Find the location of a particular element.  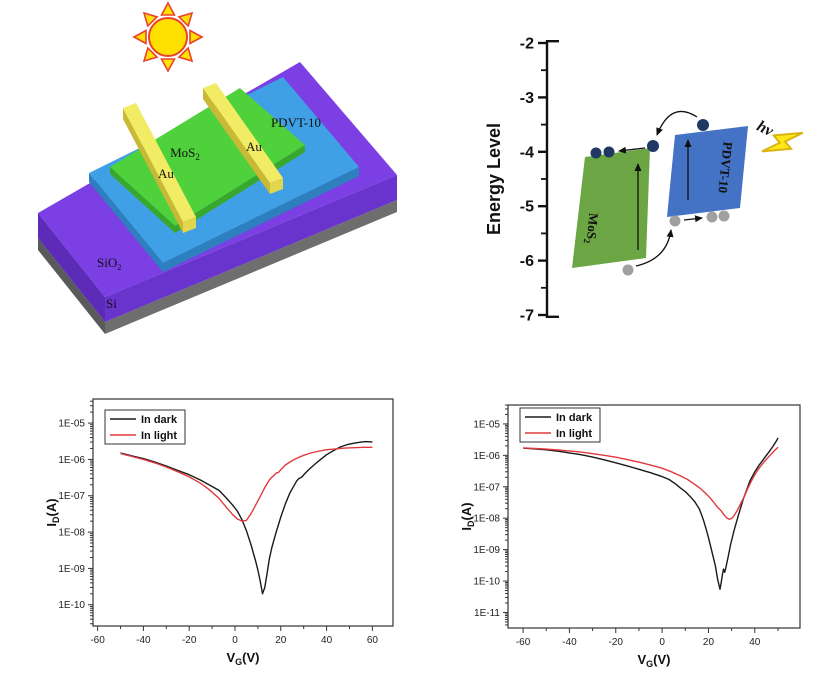

hole-hop-arrow is located at coordinates (654, 248).